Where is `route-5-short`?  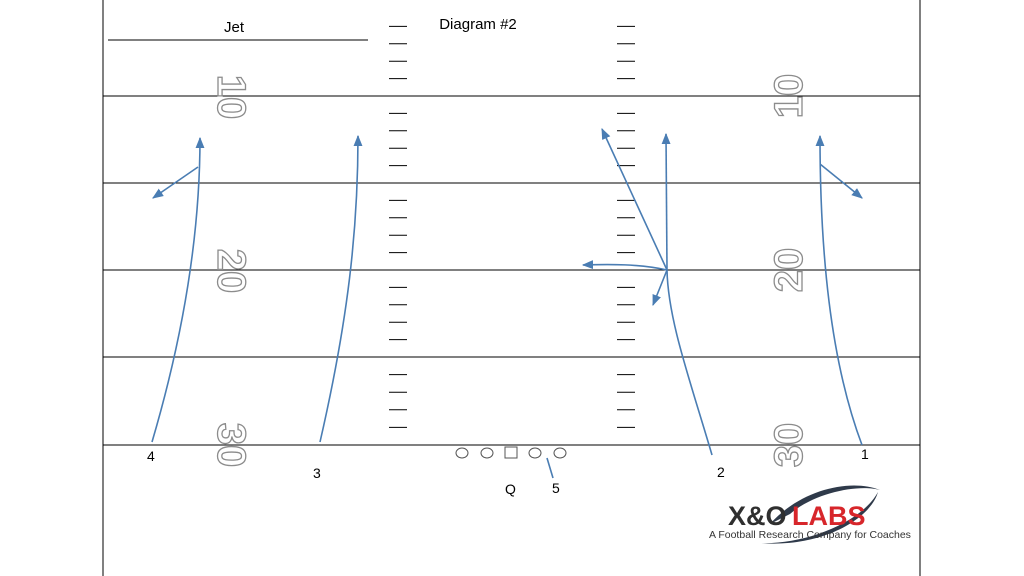
route-5-short is located at coordinates (550, 468).